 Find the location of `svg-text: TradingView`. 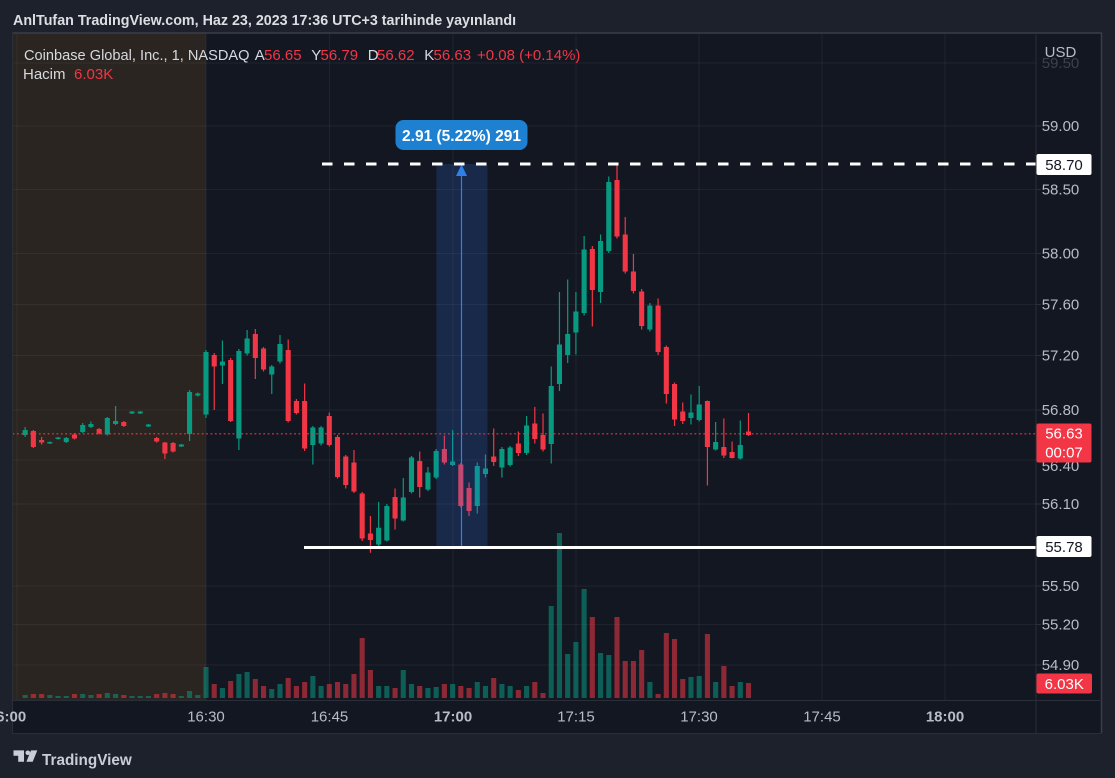

svg-text: TradingView is located at coordinates (87, 760).